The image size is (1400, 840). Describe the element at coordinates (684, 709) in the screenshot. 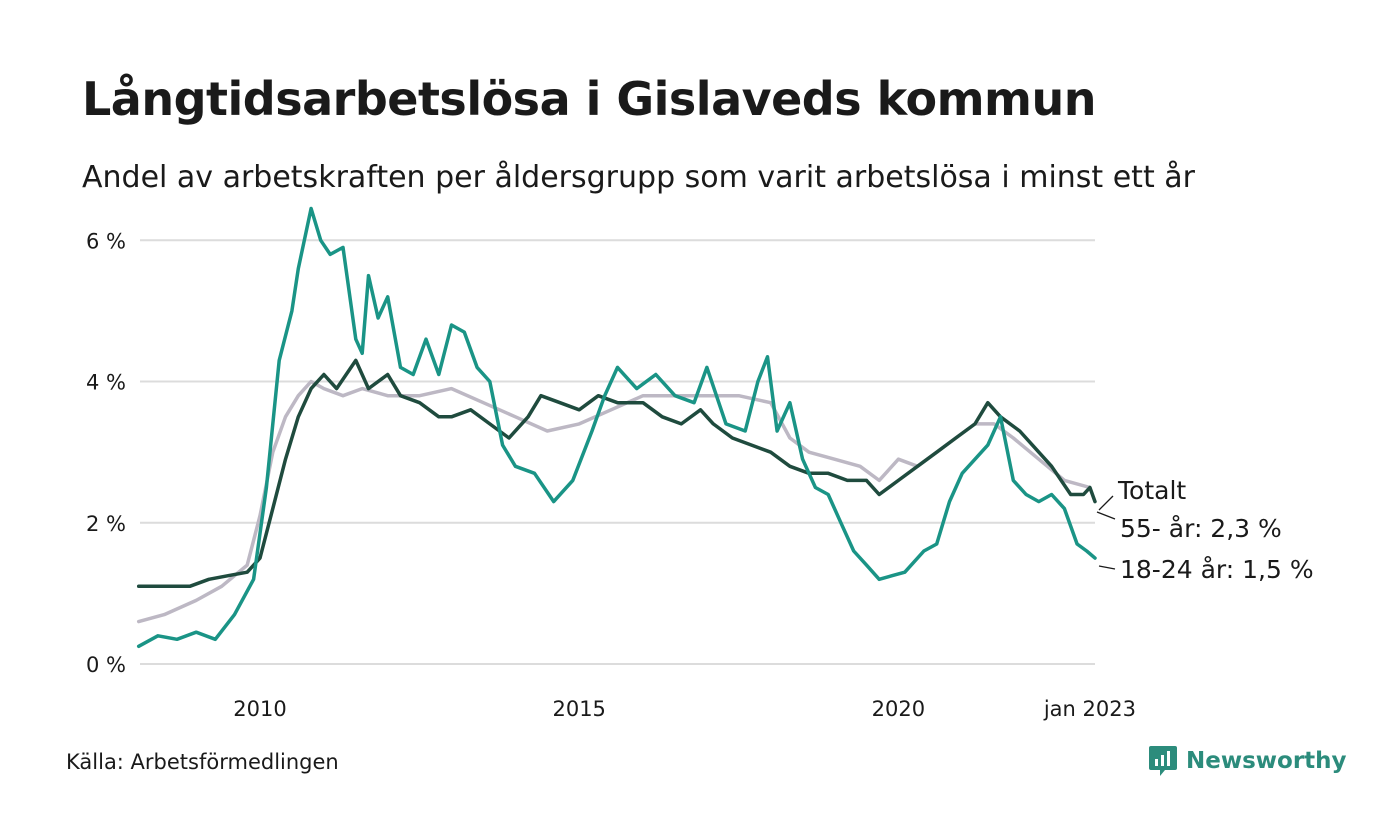

I see `x-axis-ticks: 2010 2015 2020 jan 2023` at that location.